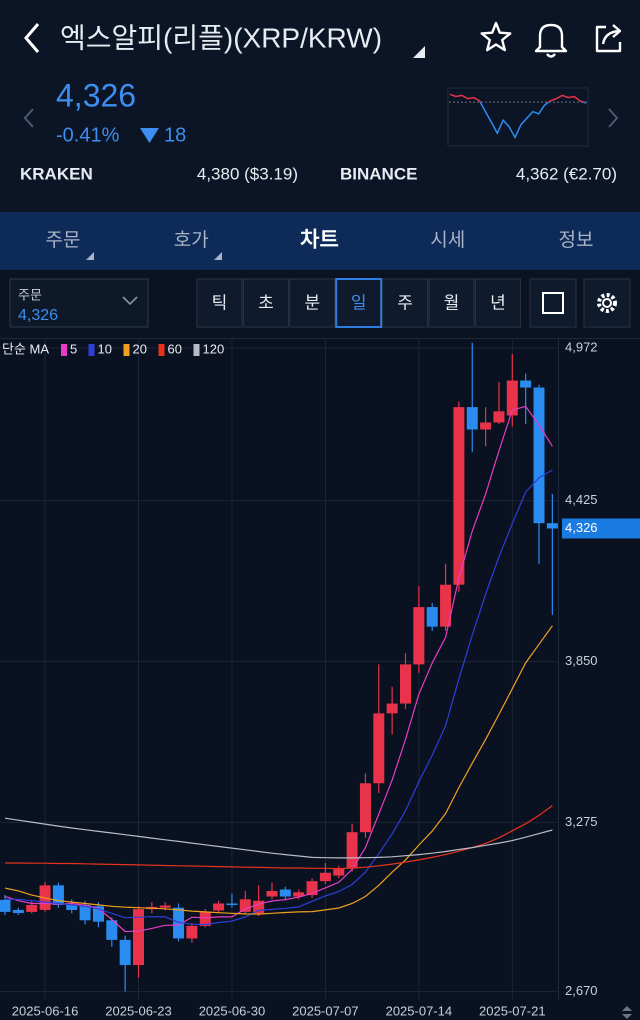 Image resolution: width=640 pixels, height=1020 pixels. Describe the element at coordinates (533, 121) in the screenshot. I see `mini-line-down` at that location.